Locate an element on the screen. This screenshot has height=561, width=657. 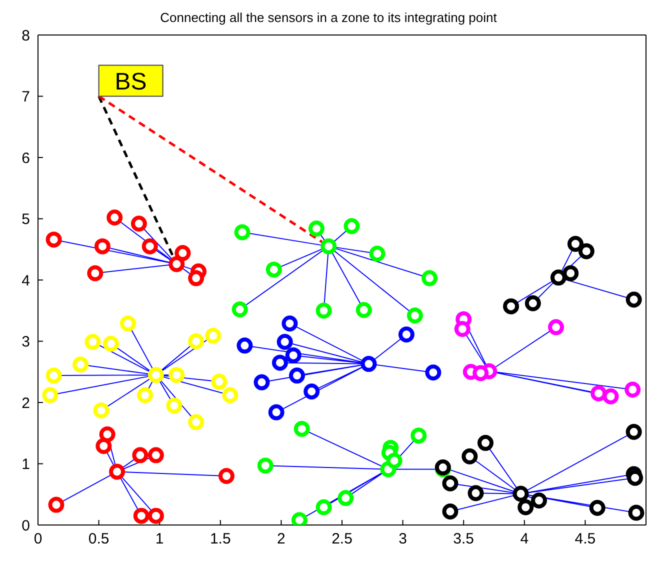
x-tick-label: 2 is located at coordinates (281, 539).